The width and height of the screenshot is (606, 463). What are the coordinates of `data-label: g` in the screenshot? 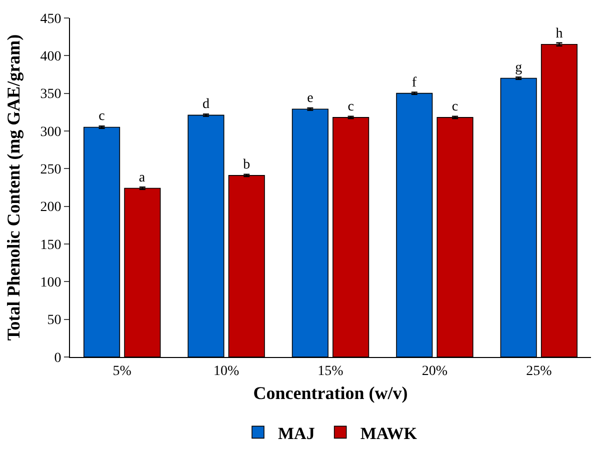 It's located at (518, 68).